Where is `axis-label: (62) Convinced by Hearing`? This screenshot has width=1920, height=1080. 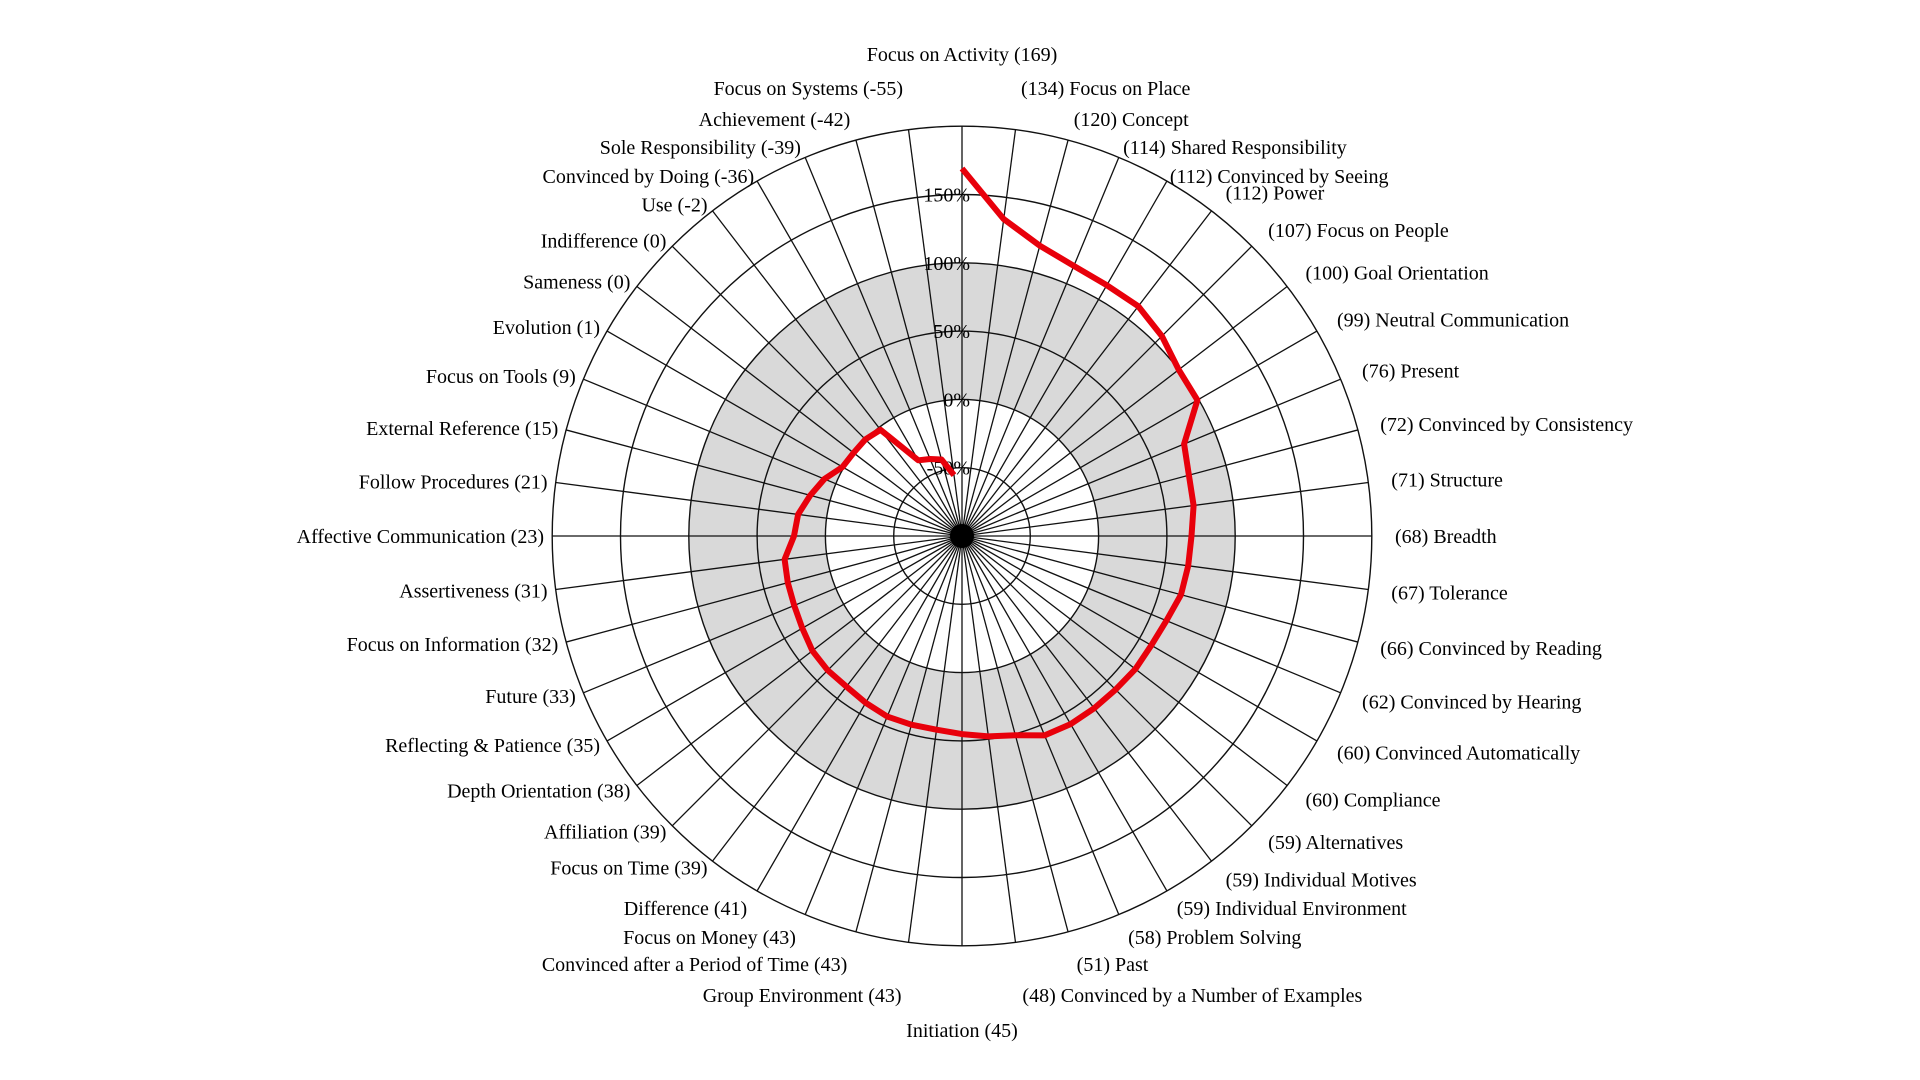 axis-label: (62) Convinced by Hearing is located at coordinates (1471, 703).